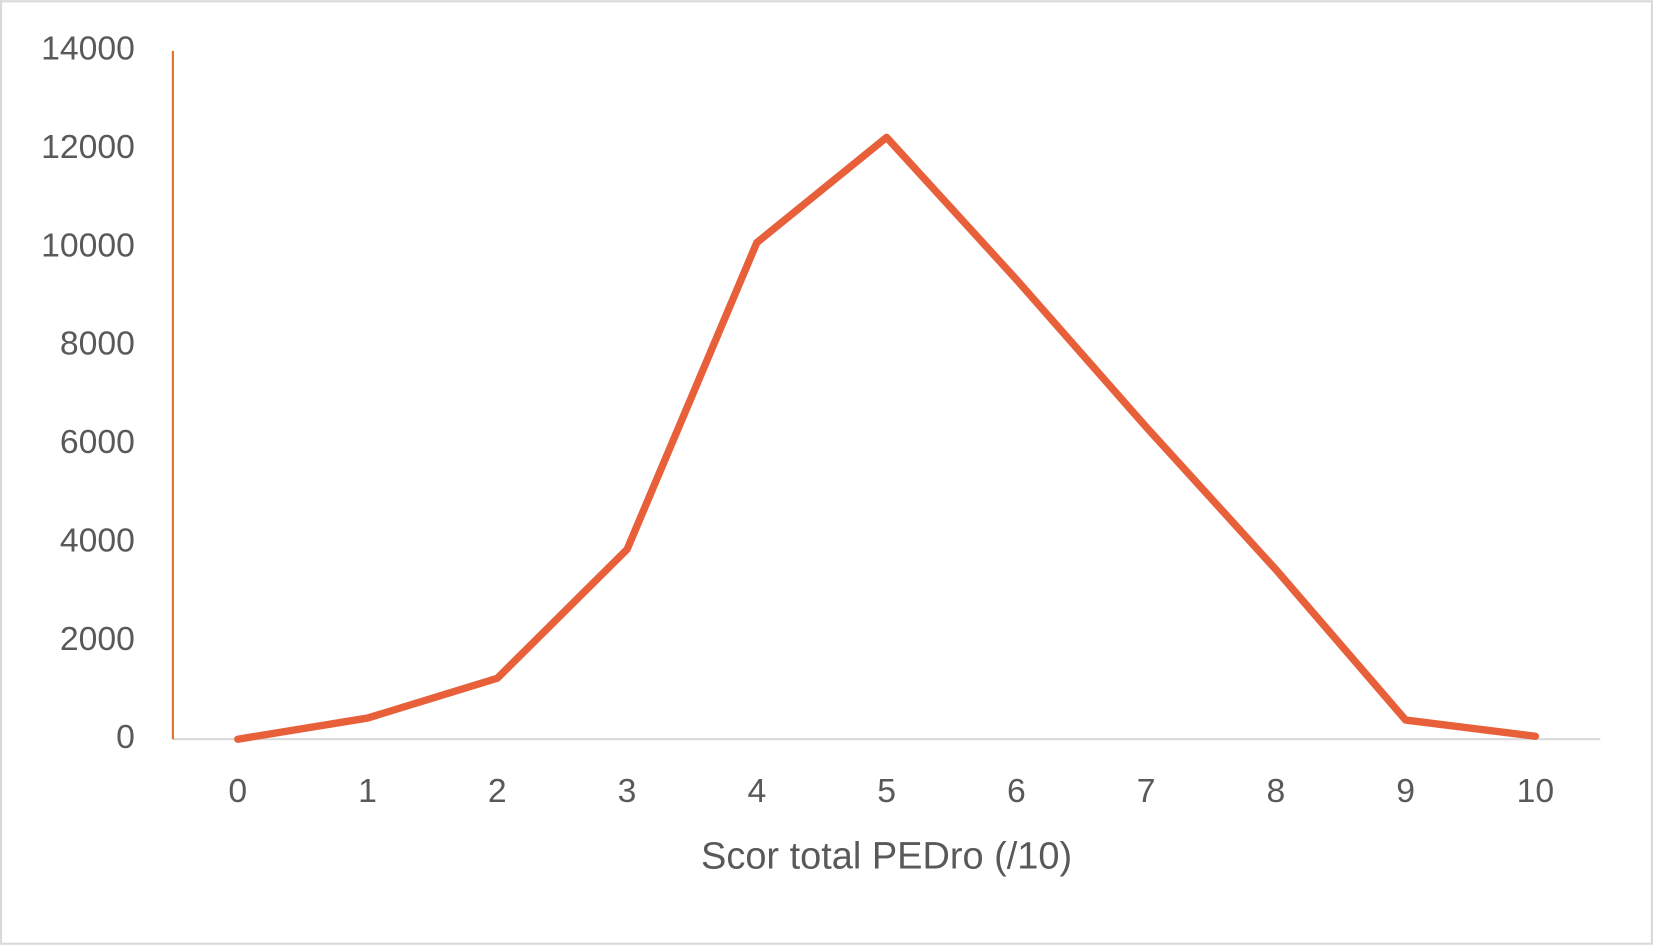 The width and height of the screenshot is (1653, 945). I want to click on x-tick-label: 8, so click(1275, 791).